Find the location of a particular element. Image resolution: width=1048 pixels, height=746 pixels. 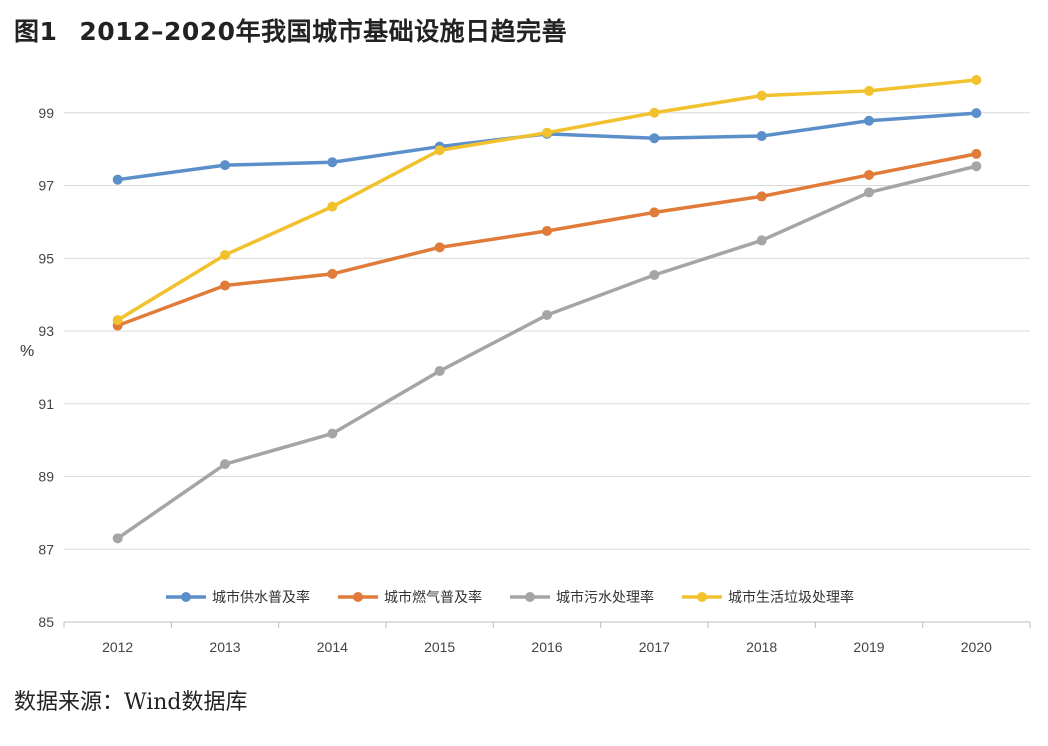

y-tick-label: 85 is located at coordinates (46, 622).